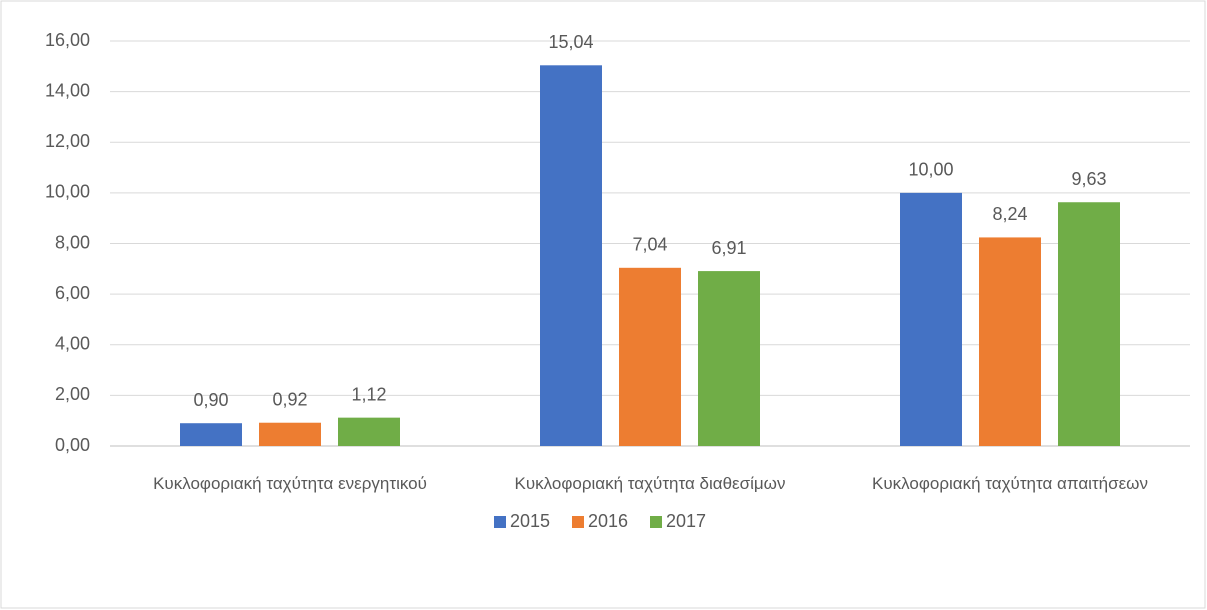 The width and height of the screenshot is (1207, 610). Describe the element at coordinates (1009, 214) in the screenshot. I see `value-label: 8,24` at that location.